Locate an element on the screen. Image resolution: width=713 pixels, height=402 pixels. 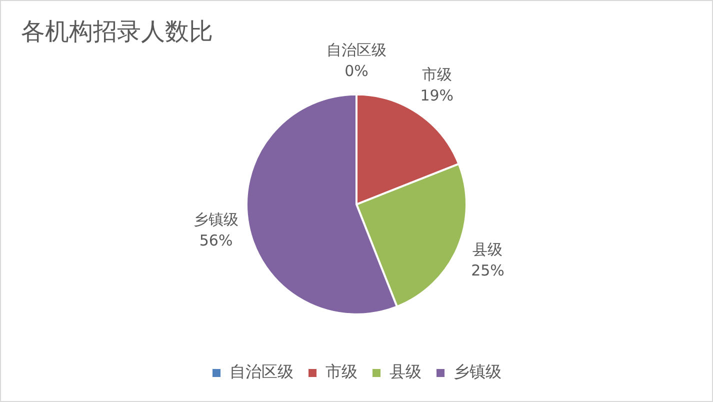
slice-label: 市级 is located at coordinates (437, 75).